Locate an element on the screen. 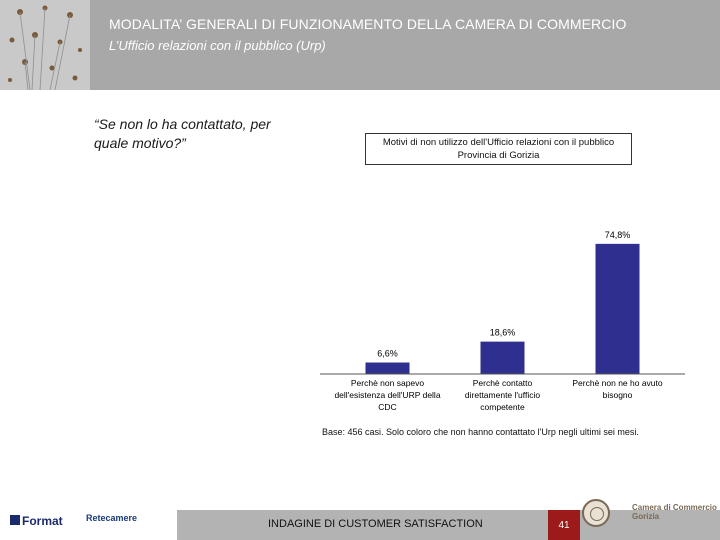  value-label-2: 18,6% is located at coordinates (503, 333).